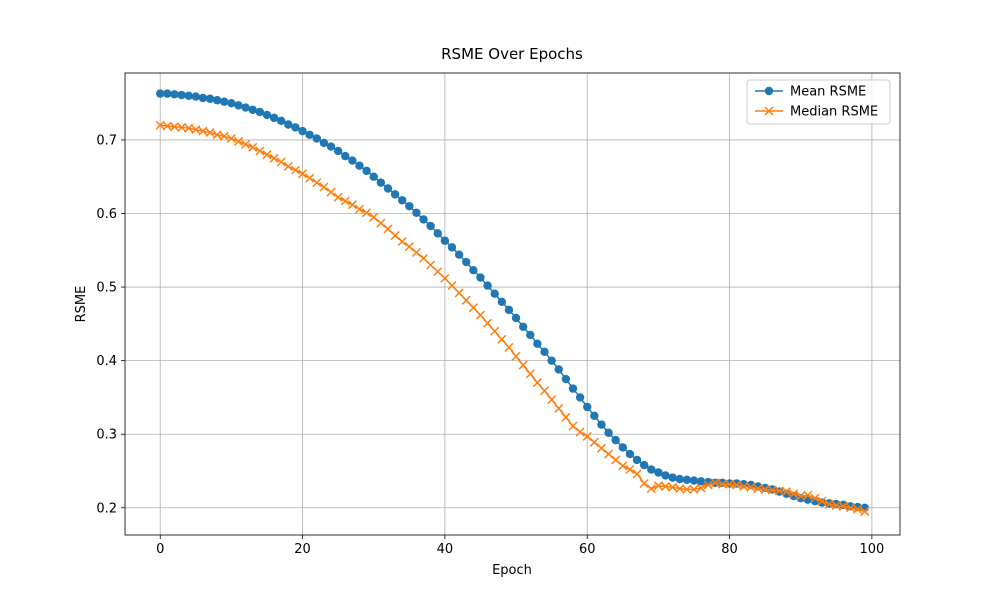 The height and width of the screenshot is (600, 1000). Describe the element at coordinates (81, 304) in the screenshot. I see `y-axis-label: RSME` at that location.